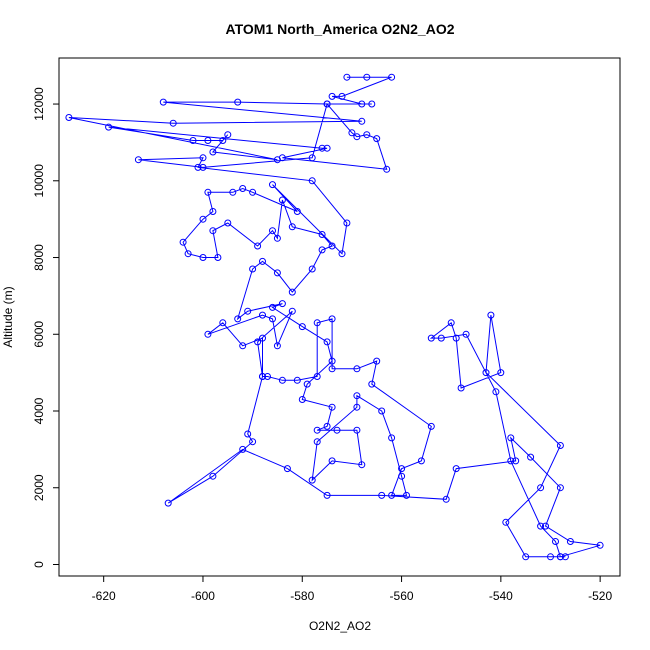  What do you see at coordinates (39, 564) in the screenshot?
I see `y-tick-label: 0` at bounding box center [39, 564].